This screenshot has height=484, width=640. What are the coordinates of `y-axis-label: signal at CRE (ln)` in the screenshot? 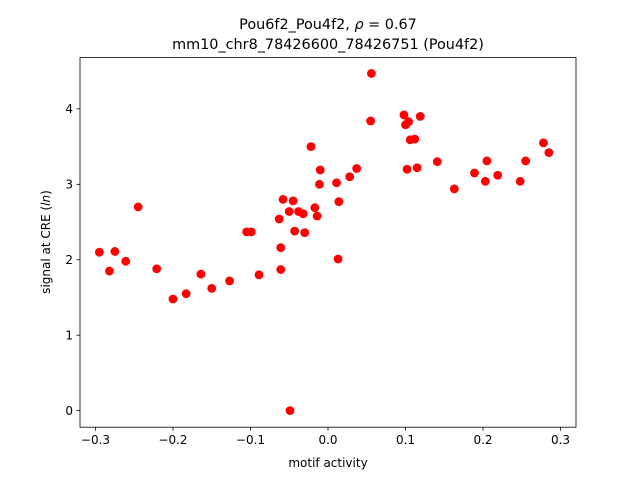 It's located at (46, 242).